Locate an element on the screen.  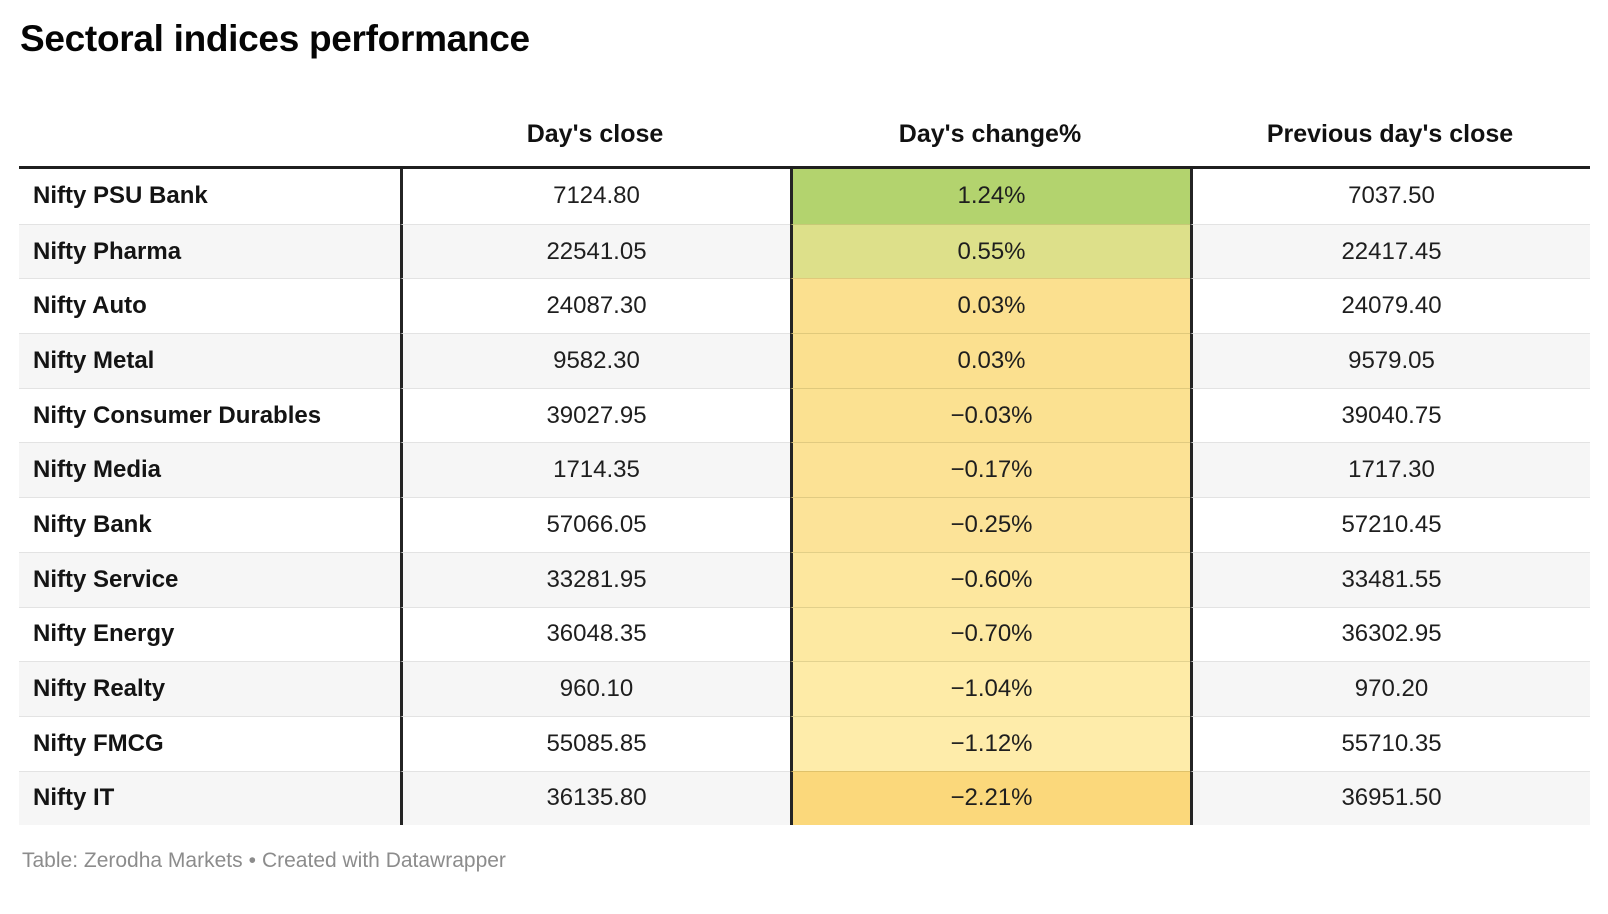
days-close-cell: 36135.80 is located at coordinates (595, 798).